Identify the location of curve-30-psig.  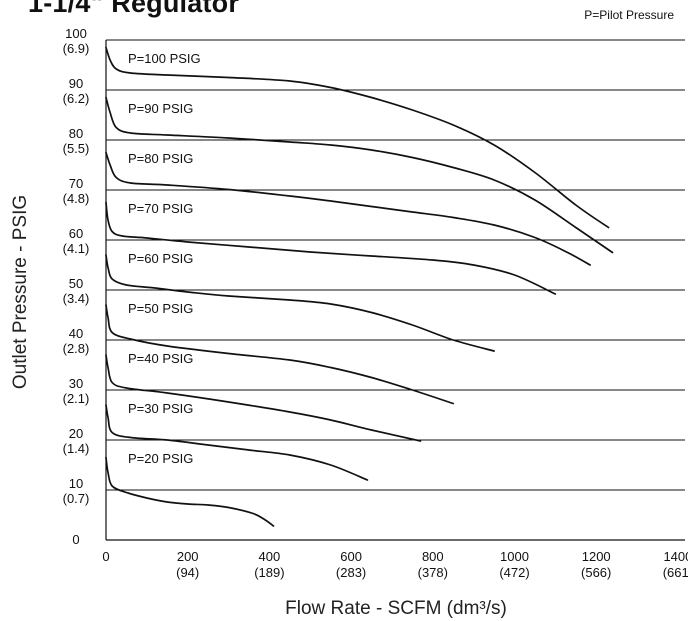
(237, 442).